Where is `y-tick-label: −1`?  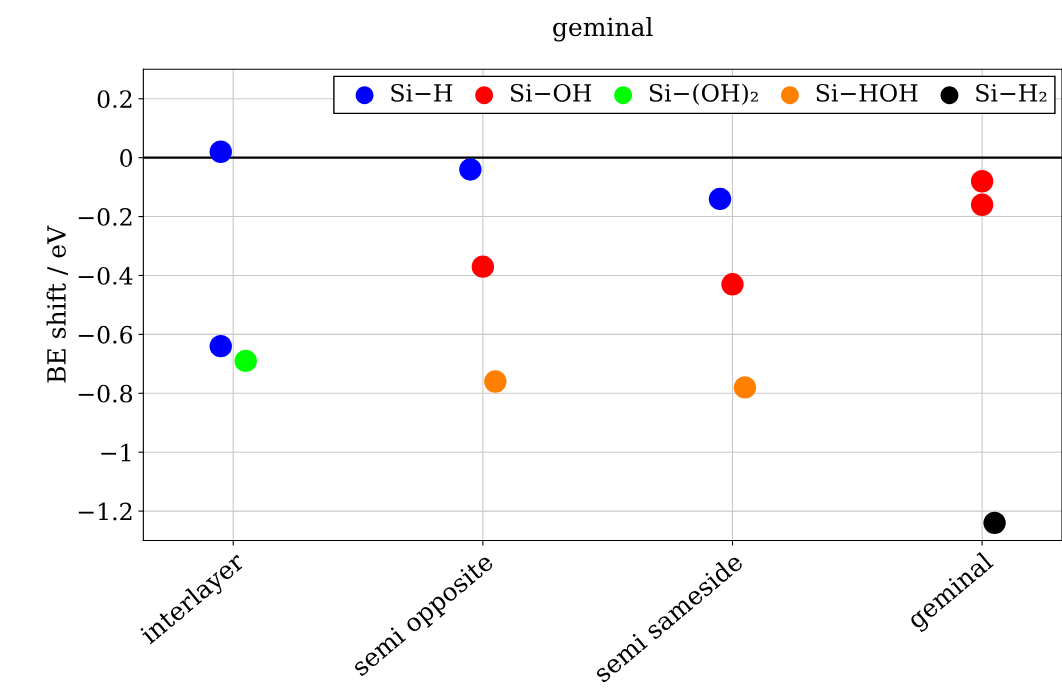
y-tick-label: −1 is located at coordinates (116, 452).